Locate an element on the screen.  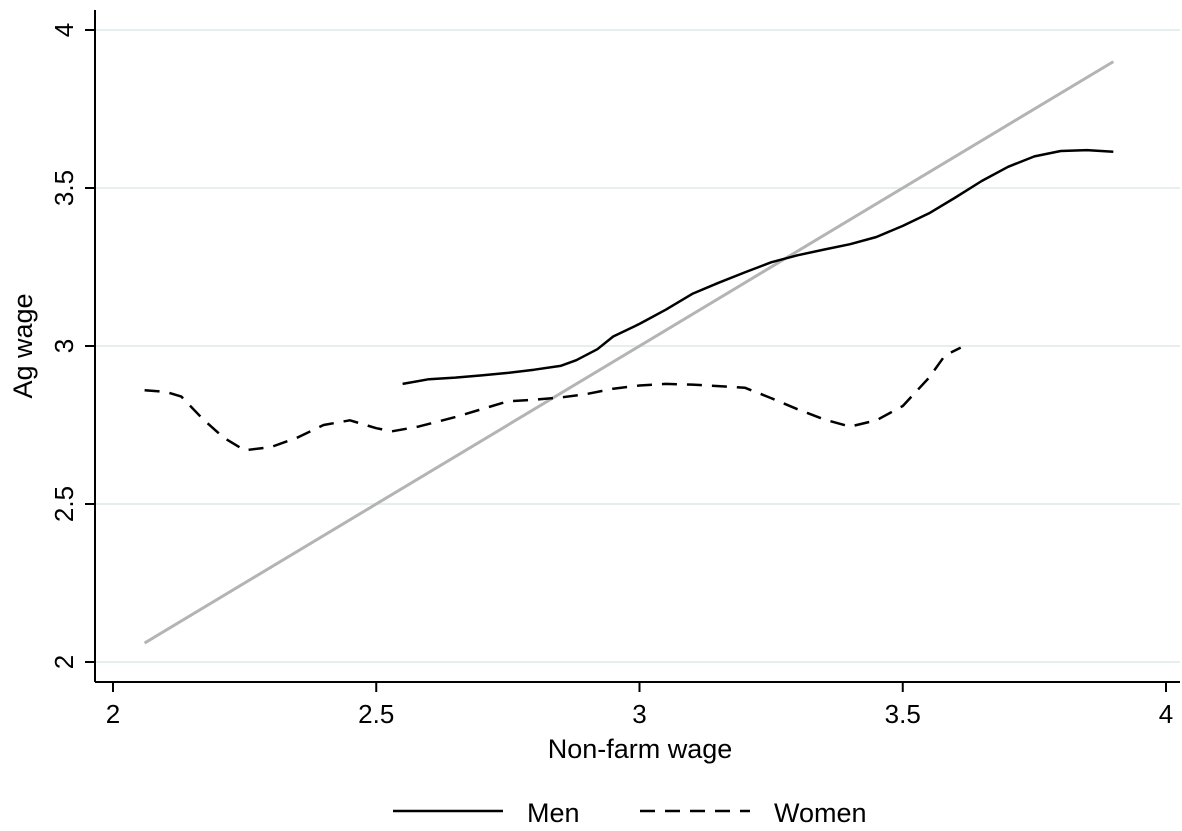
legend-label-women: Women is located at coordinates (820, 813).